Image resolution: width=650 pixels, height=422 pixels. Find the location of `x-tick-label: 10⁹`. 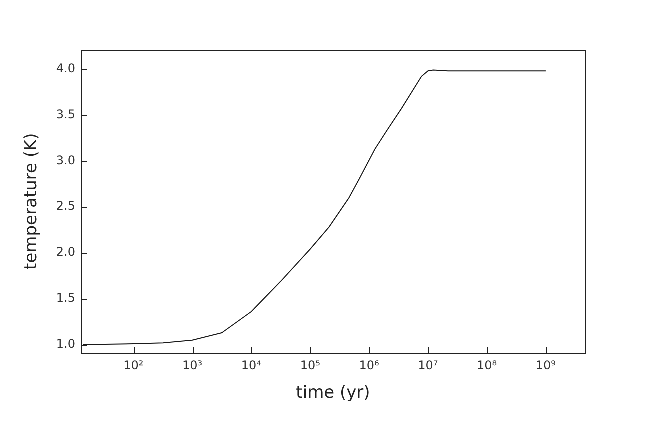

x-tick-label: 10⁹ is located at coordinates (546, 365).